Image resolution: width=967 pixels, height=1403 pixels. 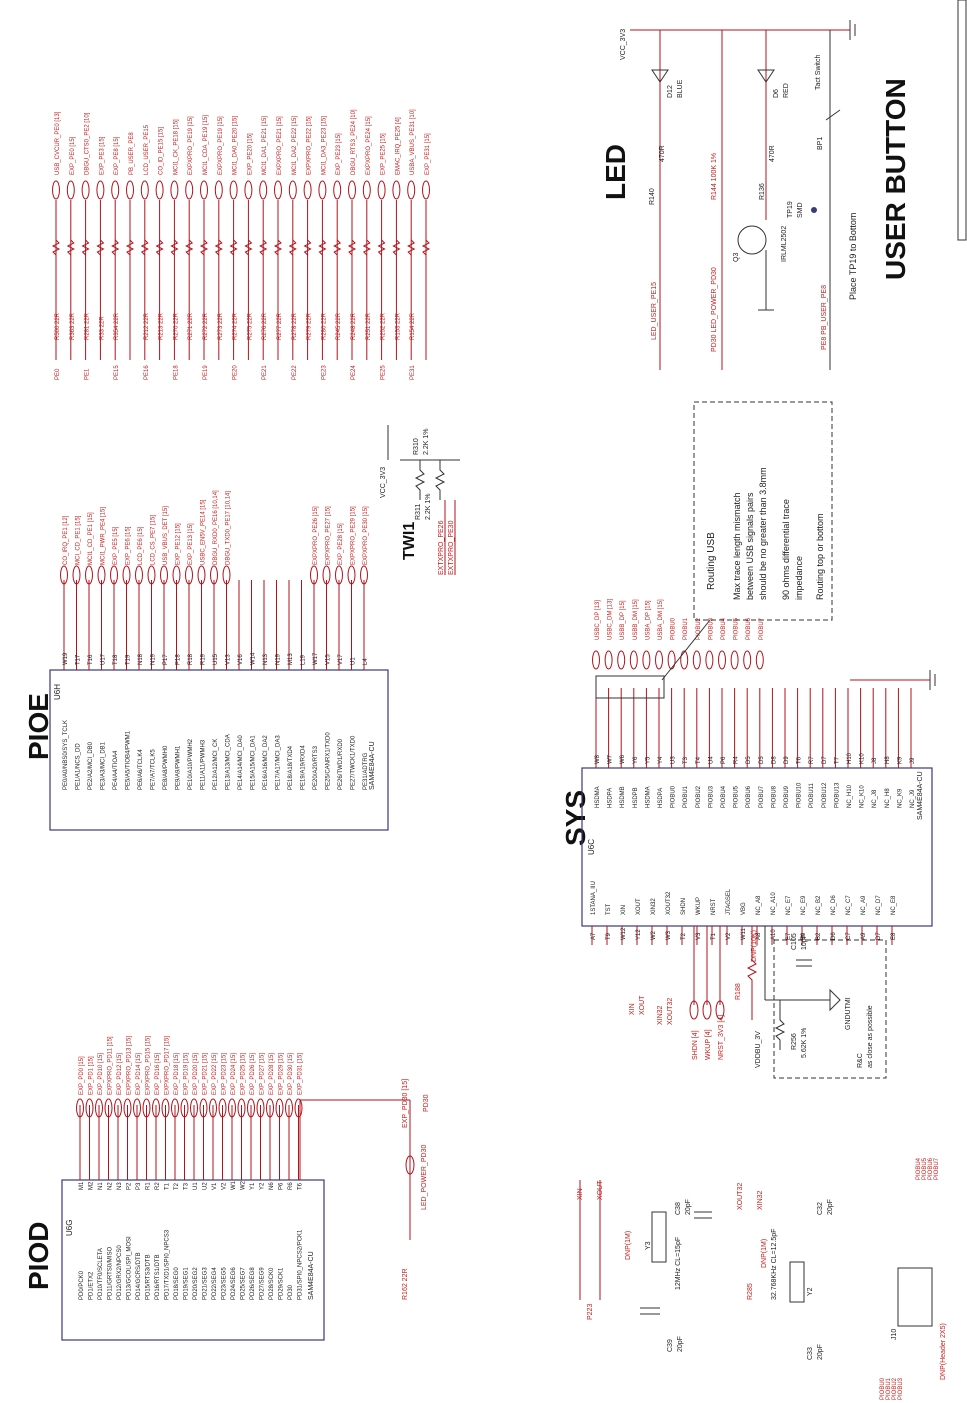 What do you see at coordinates (158, 1186) in the screenshot?
I see `piod-pin-number: R2` at bounding box center [158, 1186].